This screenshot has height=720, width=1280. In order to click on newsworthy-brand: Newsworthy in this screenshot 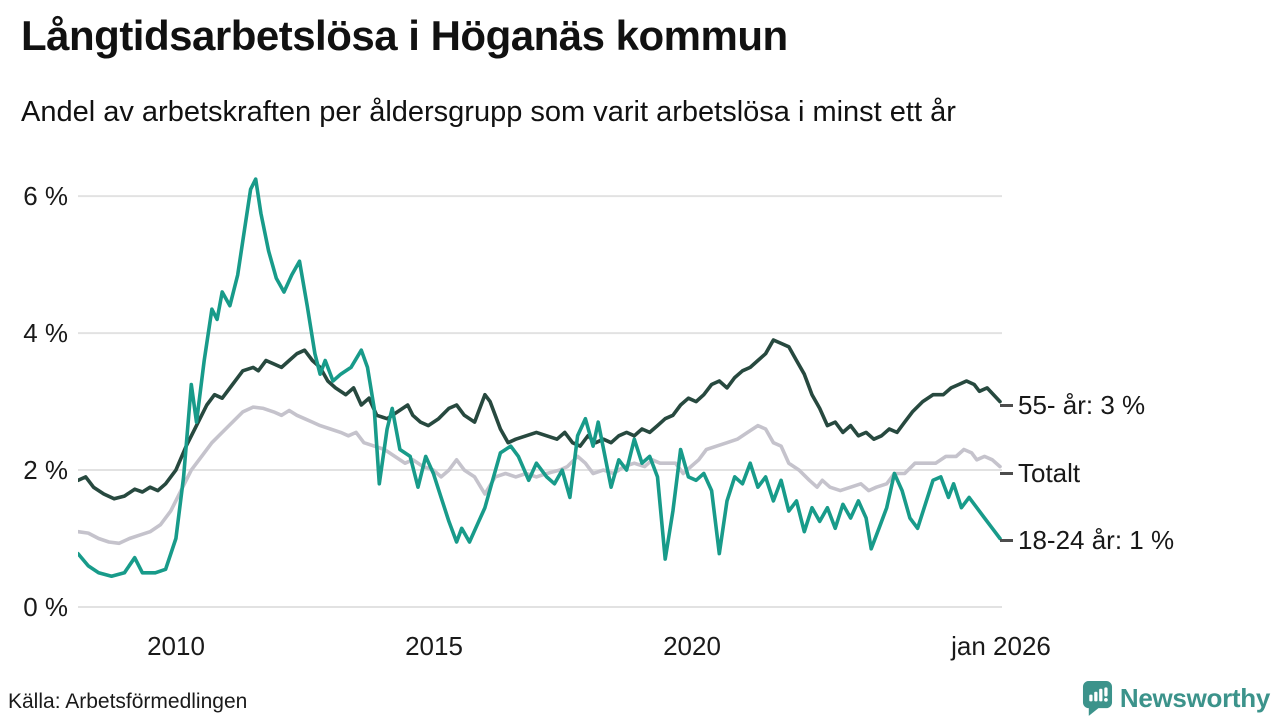, I will do `click(1176, 698)`.